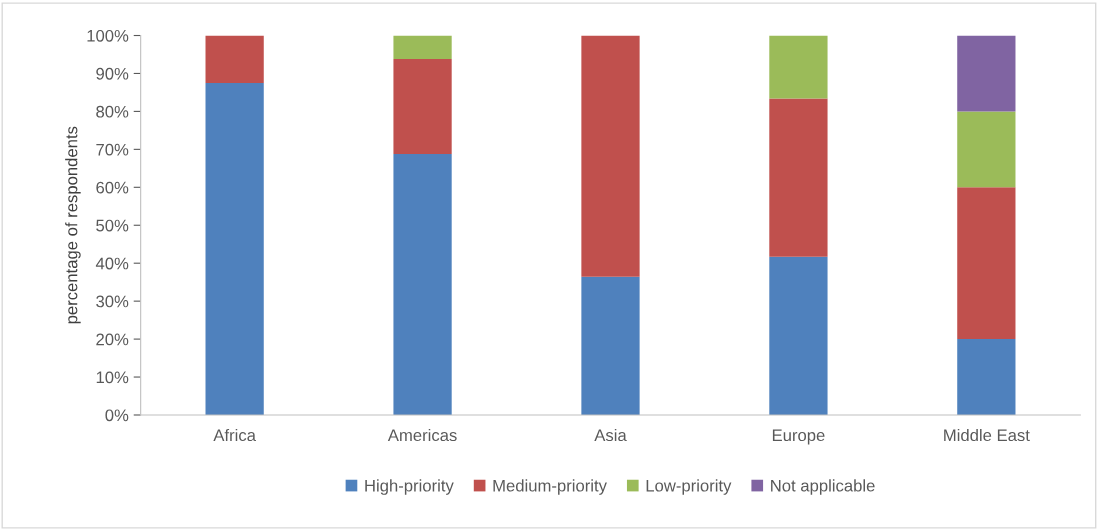  What do you see at coordinates (112, 111) in the screenshot?
I see `y-tick-label: 80%` at bounding box center [112, 111].